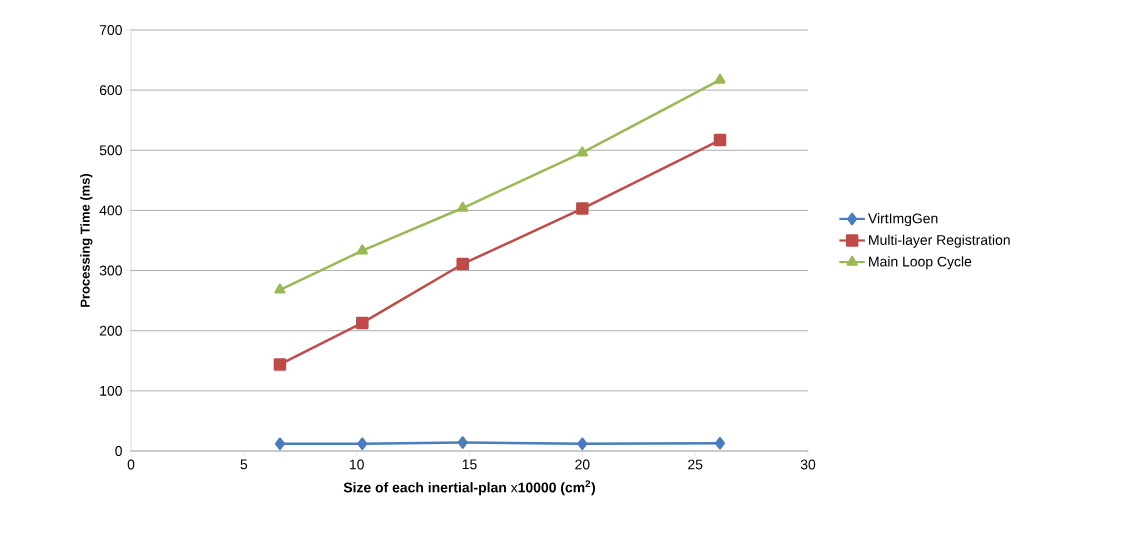 This screenshot has width=1131, height=553. I want to click on y-tick-label: 500, so click(110, 150).